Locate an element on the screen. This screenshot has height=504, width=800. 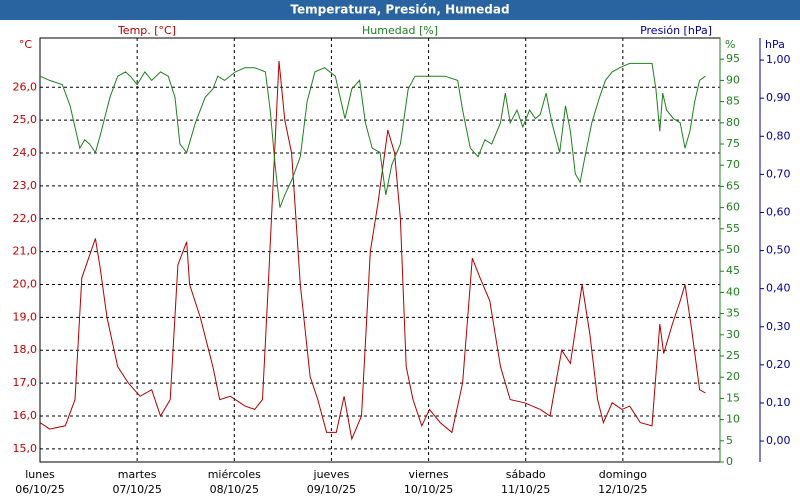
y-tick-label: 16,0 is located at coordinates (25, 415).